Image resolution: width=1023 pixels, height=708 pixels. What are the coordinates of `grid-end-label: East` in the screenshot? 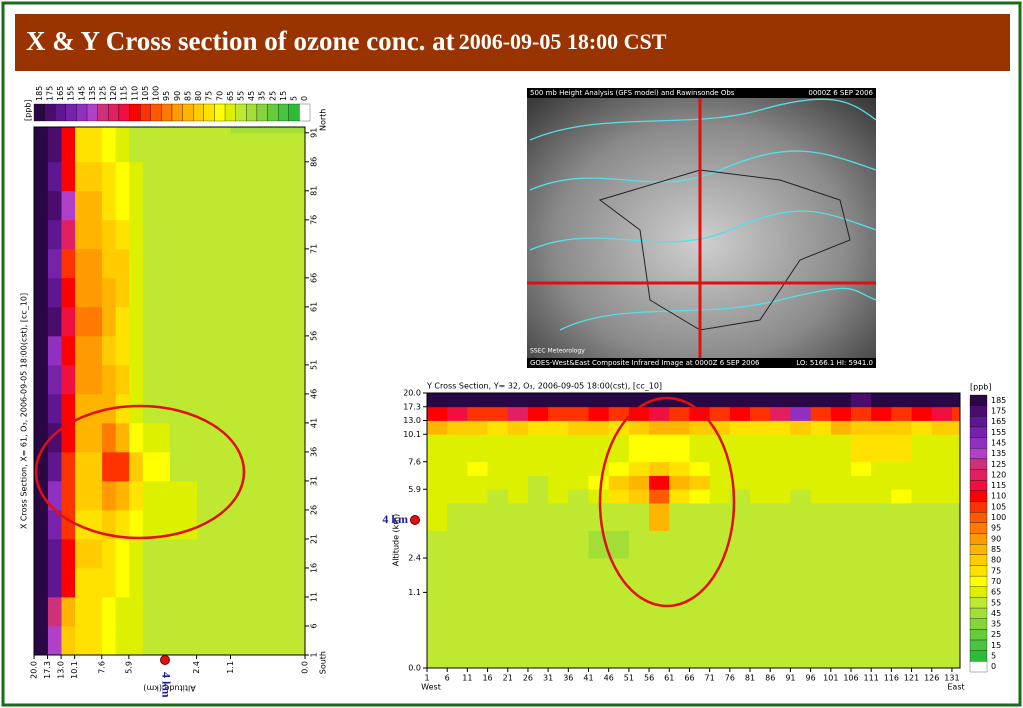 It's located at (955, 687).